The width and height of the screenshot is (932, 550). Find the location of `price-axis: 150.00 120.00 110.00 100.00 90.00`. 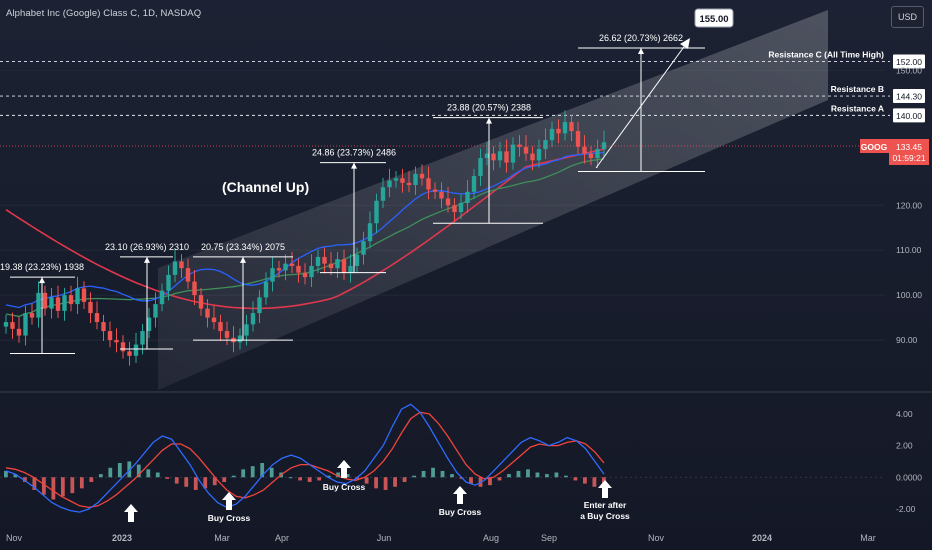

price-axis: 150.00 120.00 110.00 100.00 90.00 is located at coordinates (909, 205).